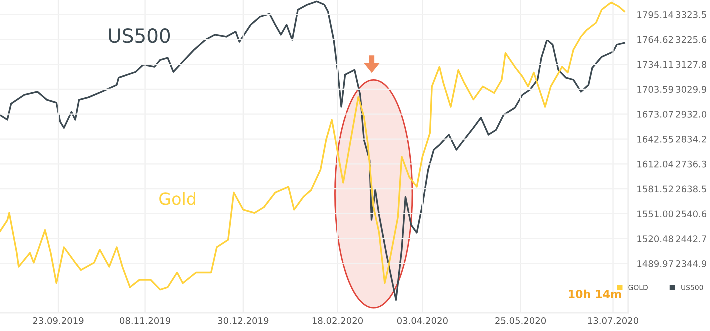  What do you see at coordinates (595, 294) in the screenshot?
I see `annotation: 10h 14m` at bounding box center [595, 294].